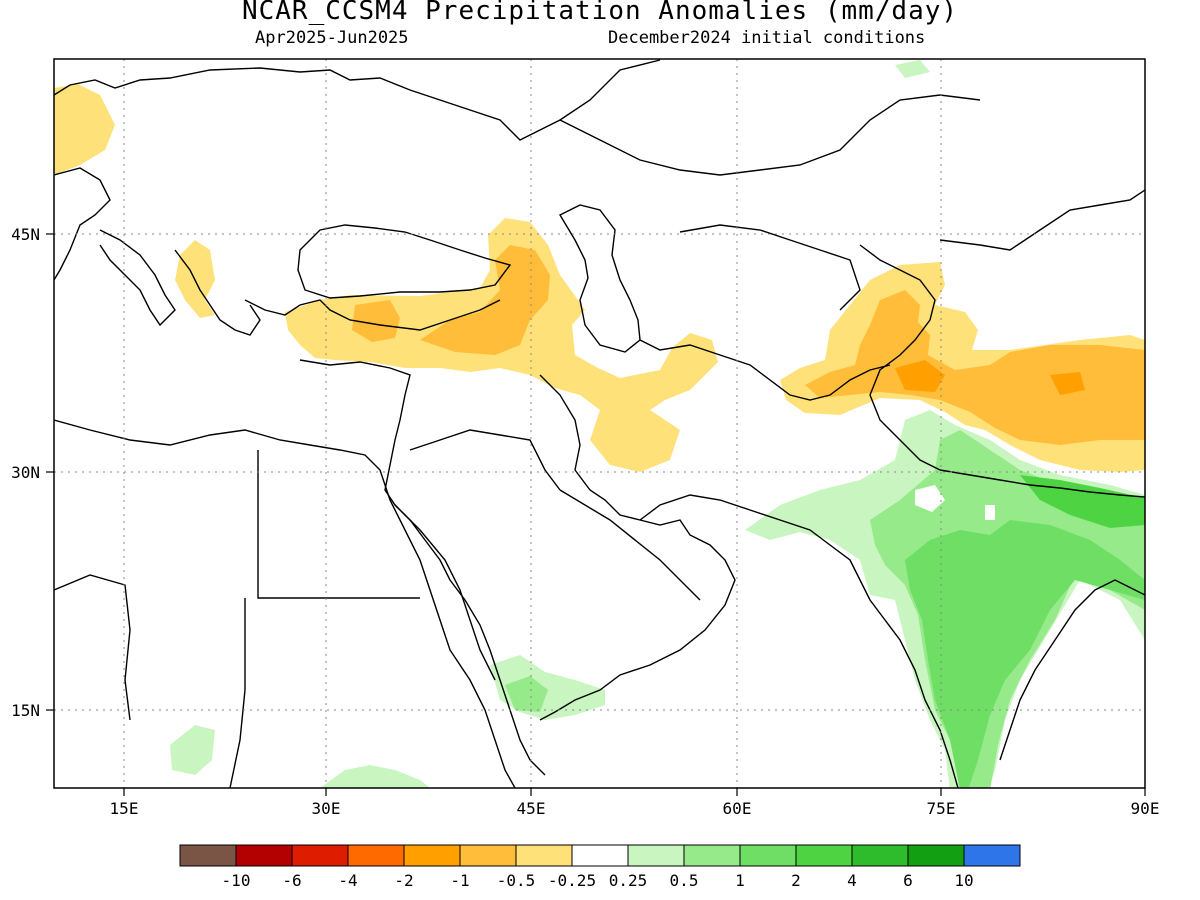 Image resolution: width=1200 pixels, height=900 pixels. I want to click on wet-anomaly-east-india, so click(1082, 501).